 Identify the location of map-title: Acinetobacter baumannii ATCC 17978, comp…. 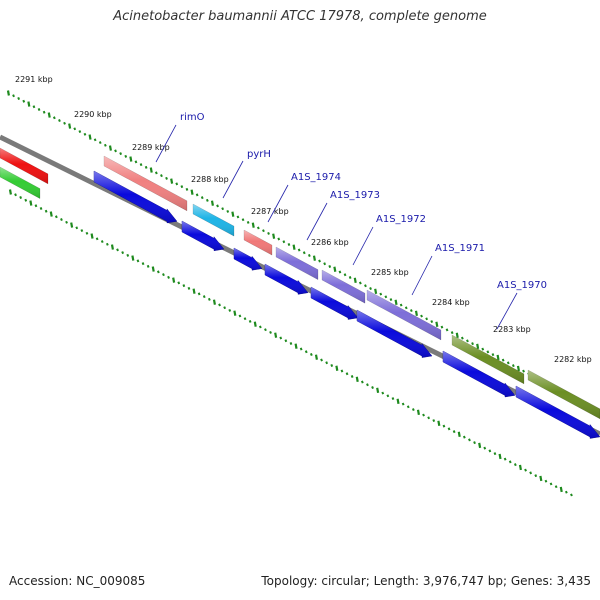
(300, 16).